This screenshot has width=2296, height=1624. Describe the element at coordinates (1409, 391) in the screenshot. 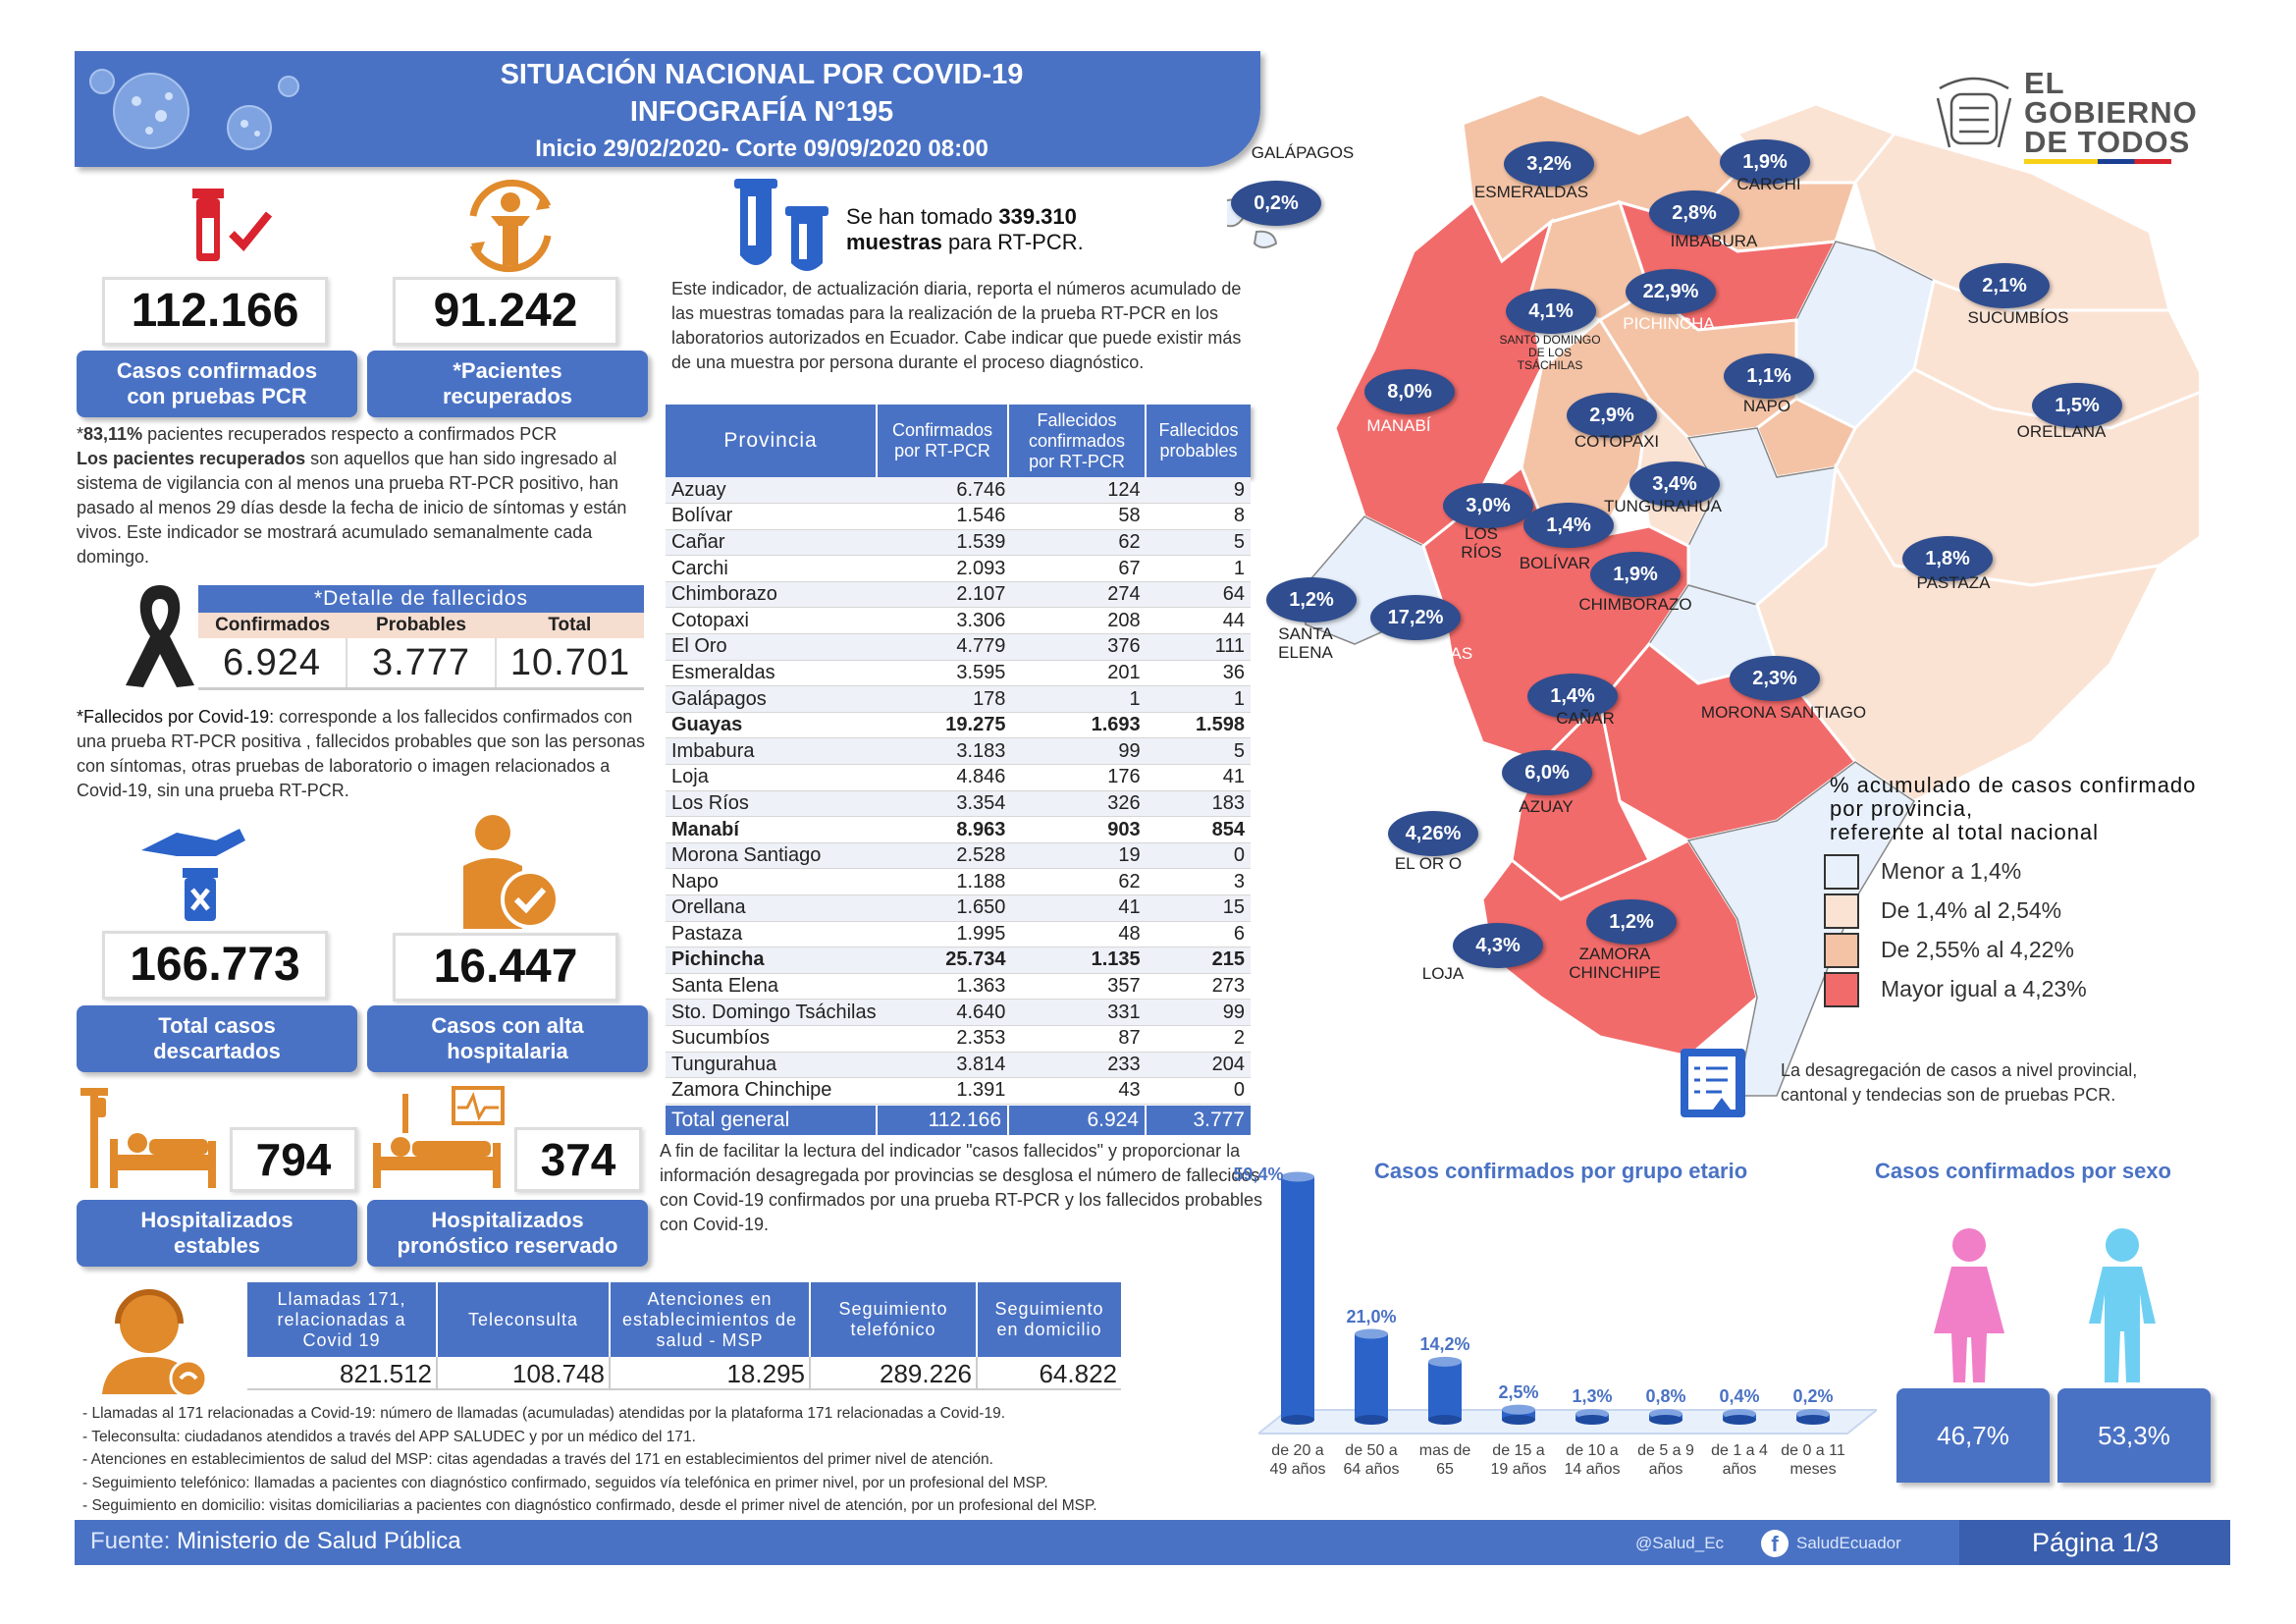

I see `map-pct-bubble: 8,0%` at that location.